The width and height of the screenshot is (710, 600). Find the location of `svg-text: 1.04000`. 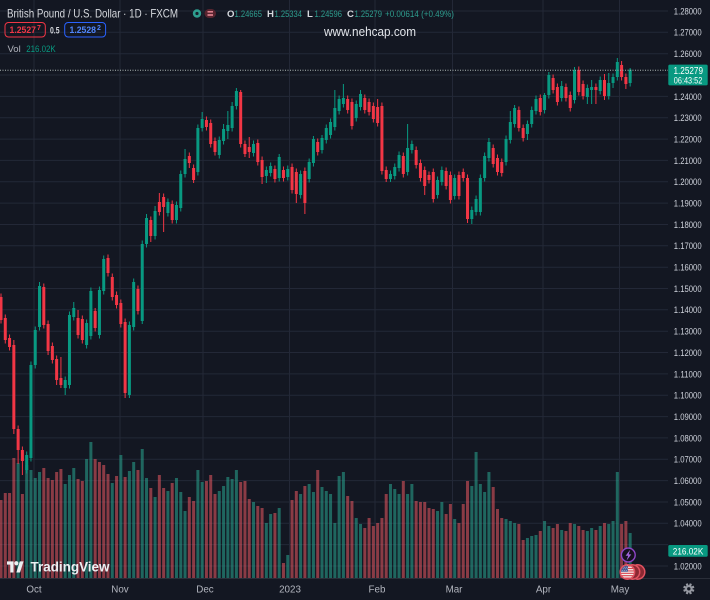

svg-text: 1.04000 is located at coordinates (688, 524).